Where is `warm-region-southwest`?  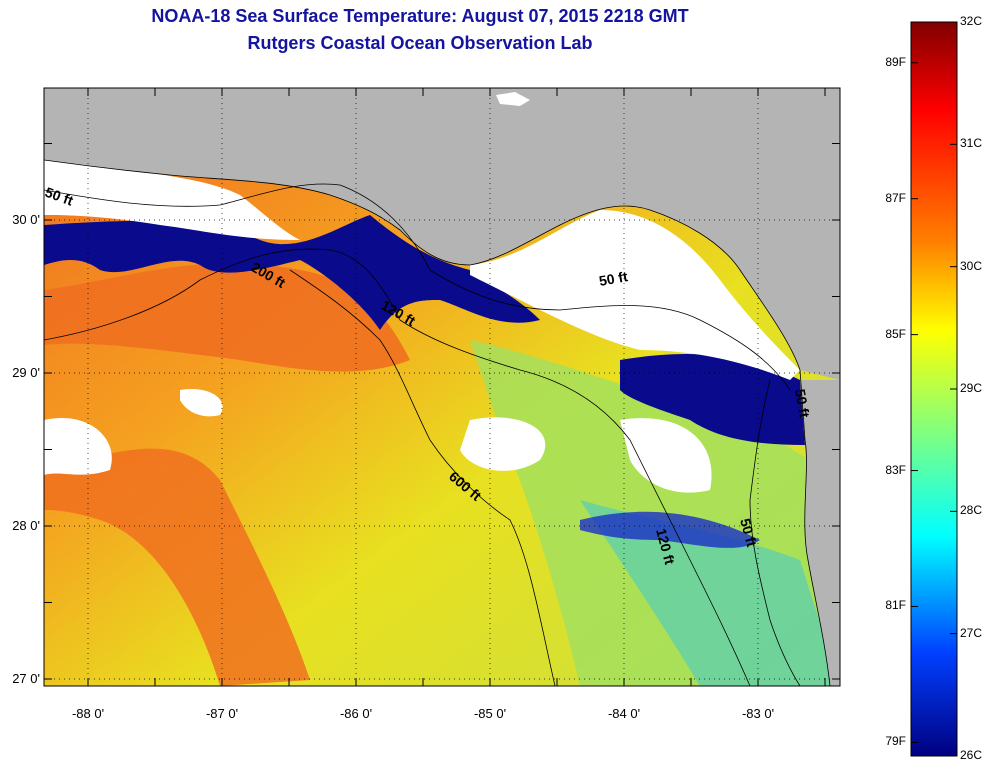
warm-region-southwest is located at coordinates (177, 567).